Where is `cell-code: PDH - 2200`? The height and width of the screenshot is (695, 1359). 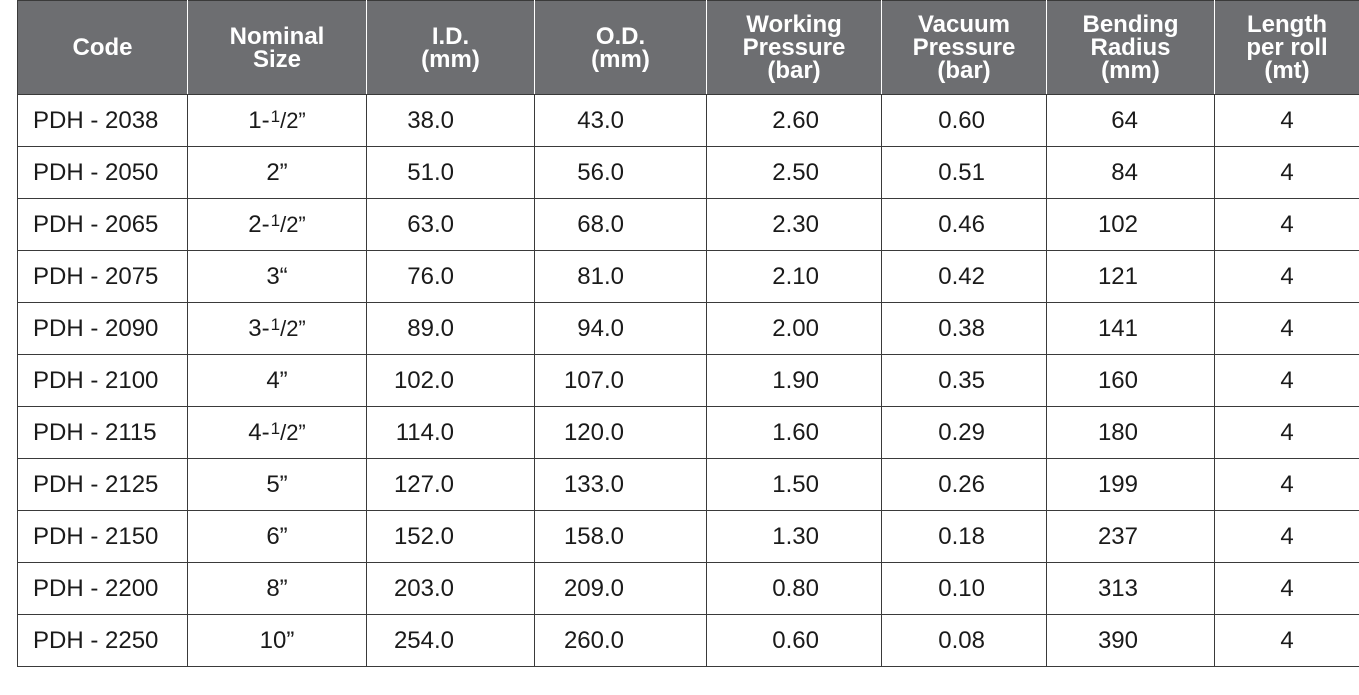 cell-code: PDH - 2200 is located at coordinates (102, 588).